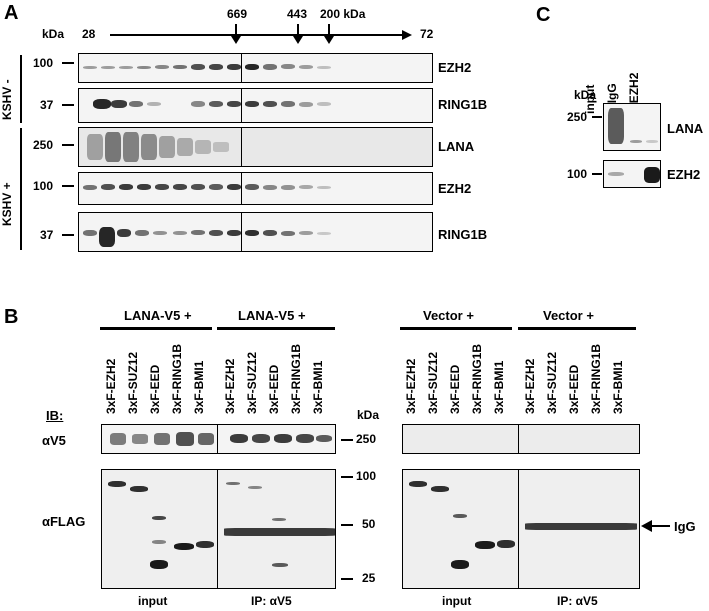 Image resolution: width=709 pixels, height=611 pixels. I want to click on b-row-v5-label: αV5, so click(54, 440).